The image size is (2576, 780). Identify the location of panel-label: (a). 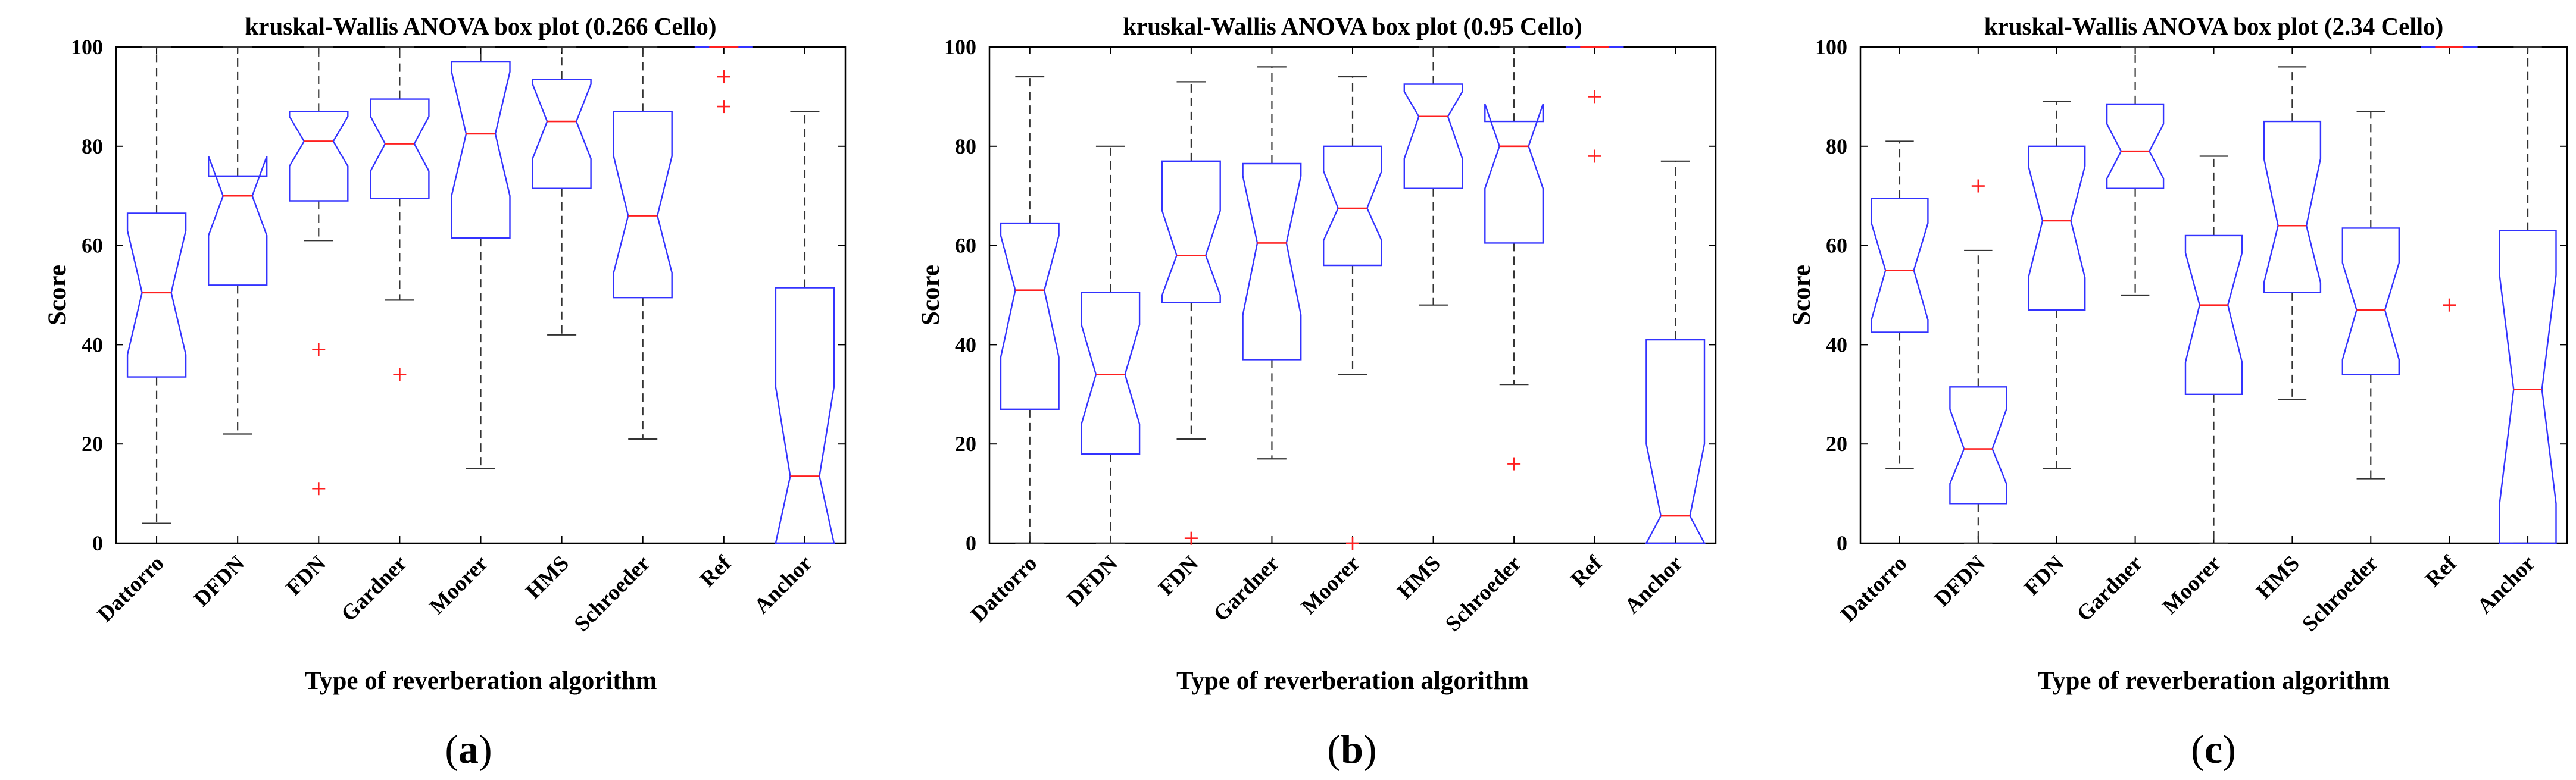
(468, 749).